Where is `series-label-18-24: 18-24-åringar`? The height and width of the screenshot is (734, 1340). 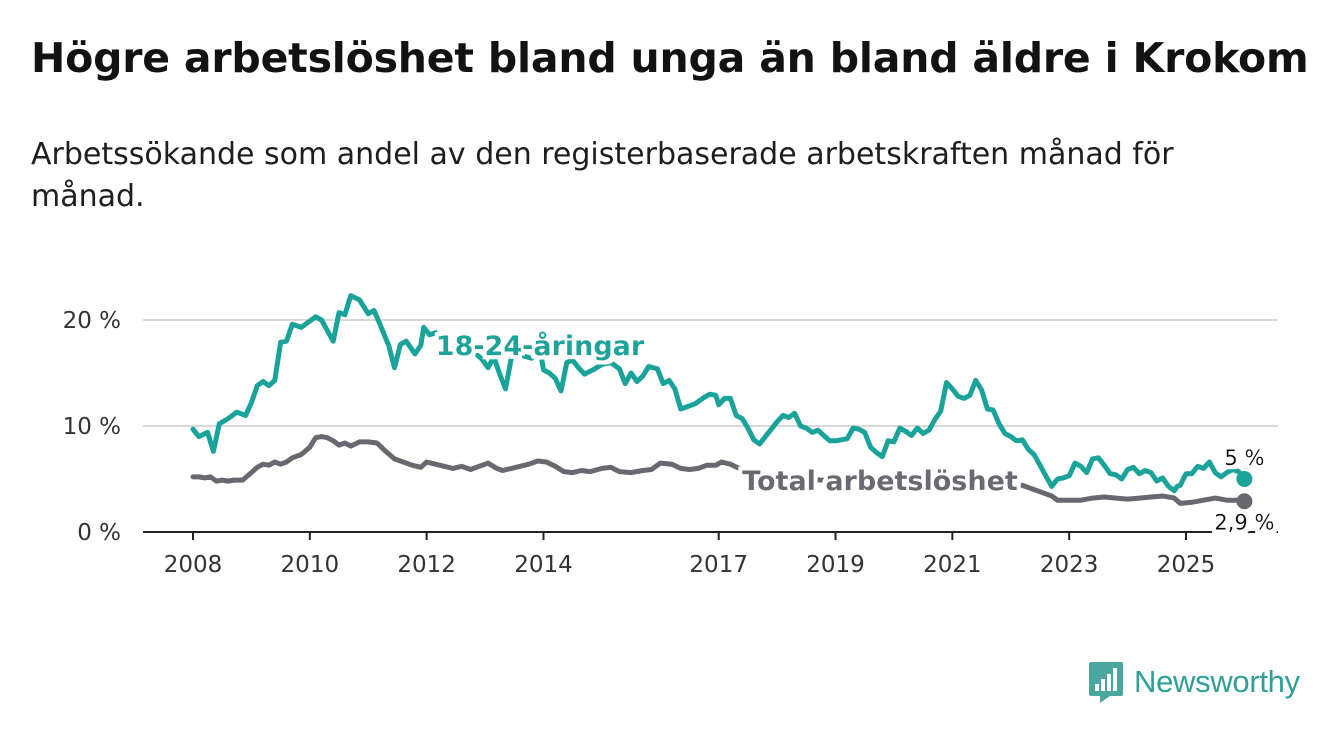 series-label-18-24: 18-24-åringar is located at coordinates (540, 346).